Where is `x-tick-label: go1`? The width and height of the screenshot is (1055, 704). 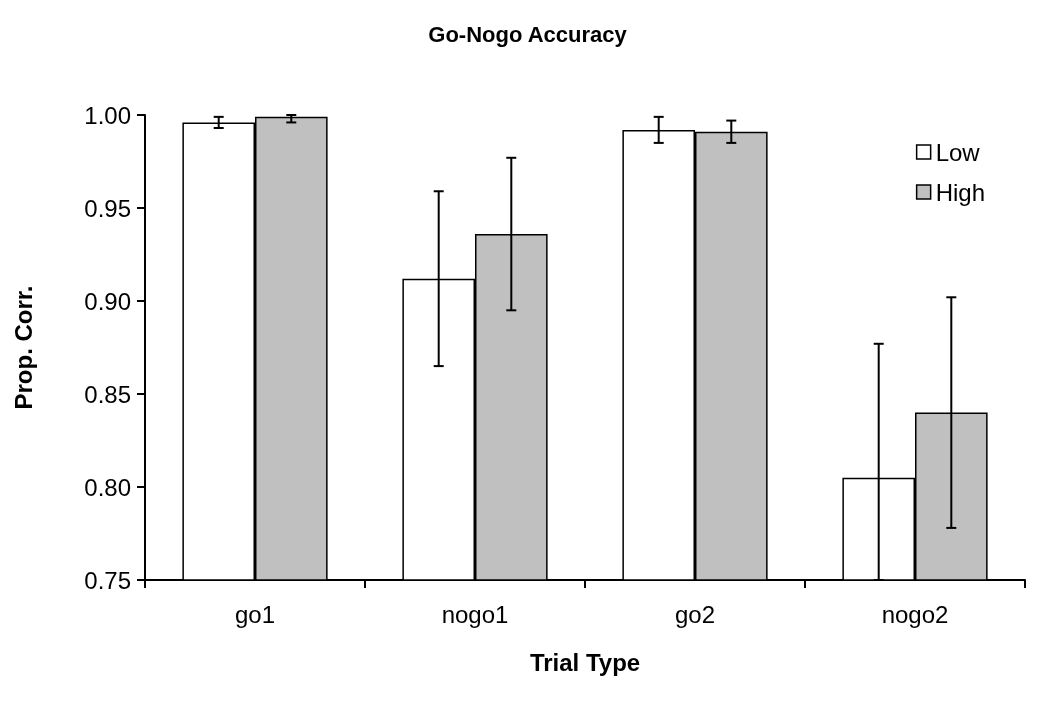
x-tick-label: go1 is located at coordinates (255, 614).